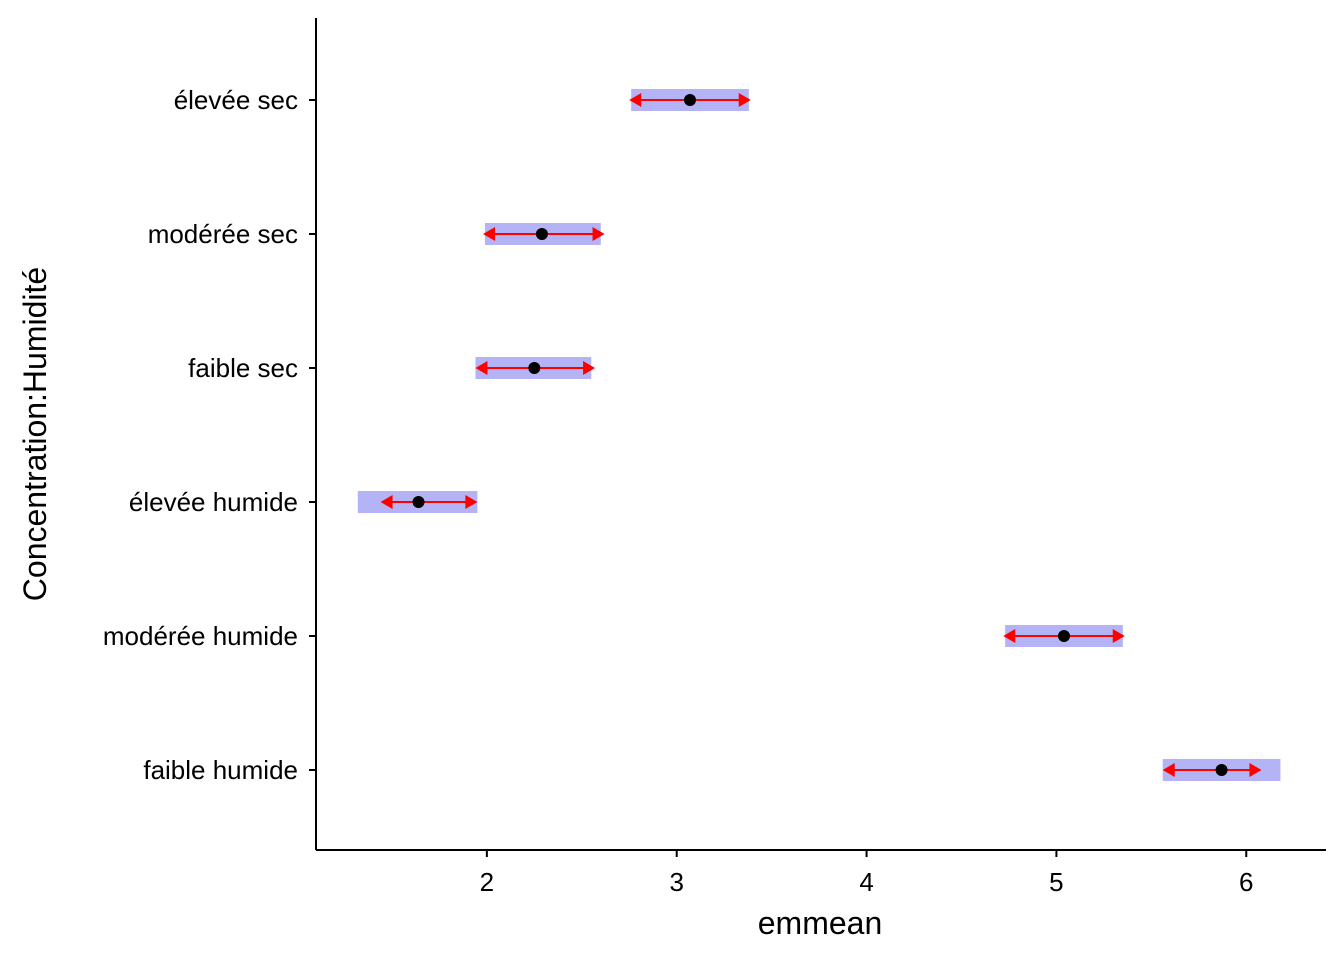 This screenshot has height=960, width=1344. I want to click on y-tick-label: modérée humide, so click(200, 636).